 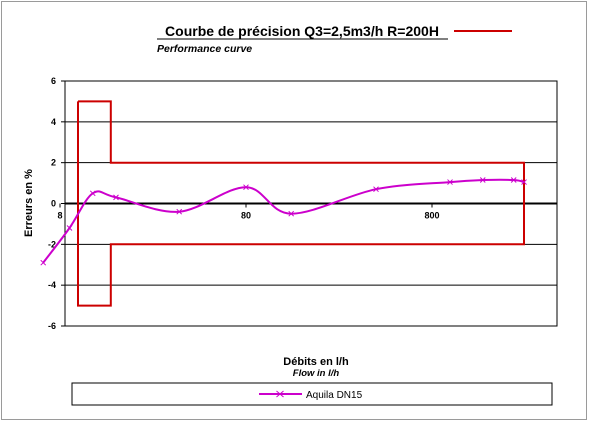 I want to click on x-axis-label: Débits en l/h, so click(x=316, y=362).